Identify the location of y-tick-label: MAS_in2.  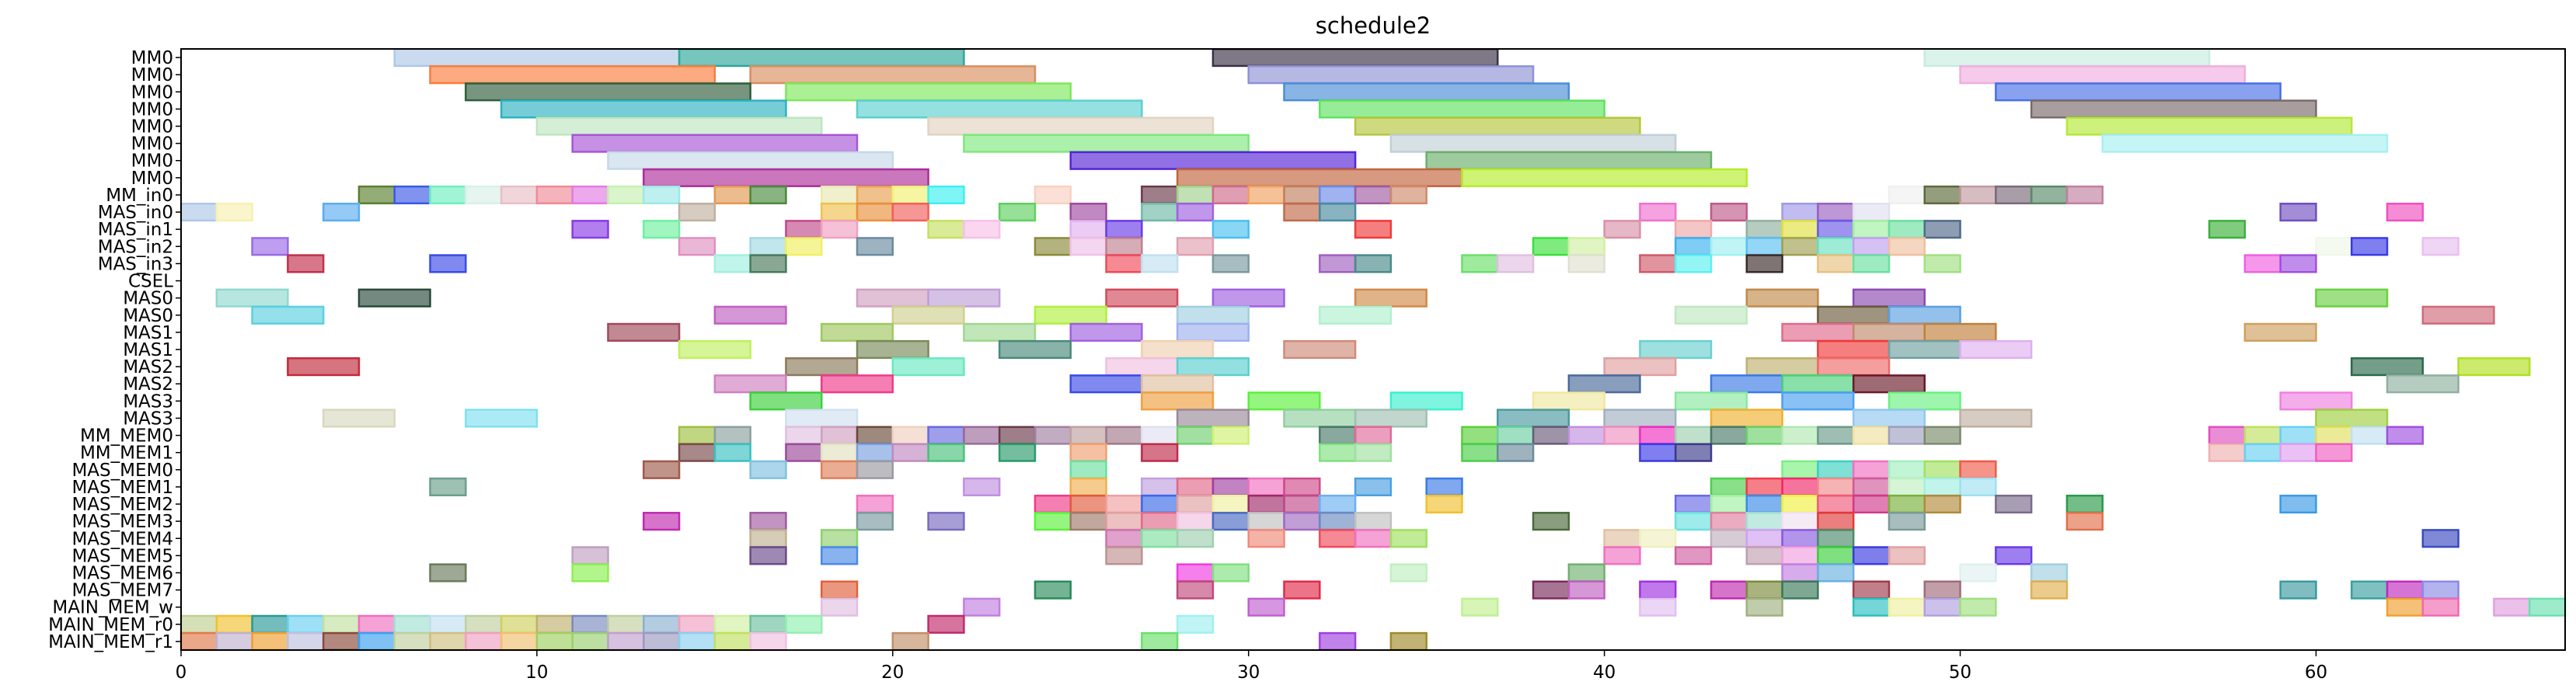
(135, 247).